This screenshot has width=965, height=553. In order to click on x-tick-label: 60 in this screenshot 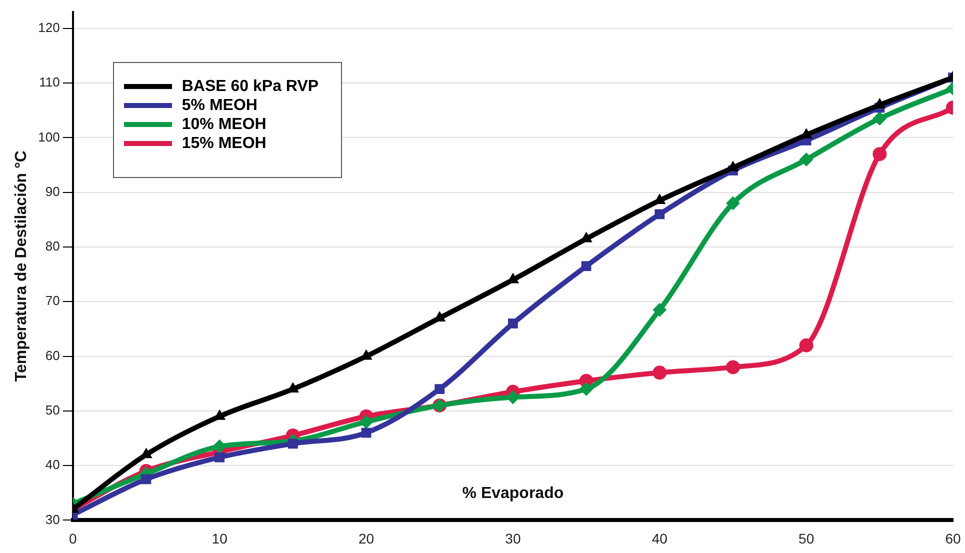, I will do `click(953, 538)`.